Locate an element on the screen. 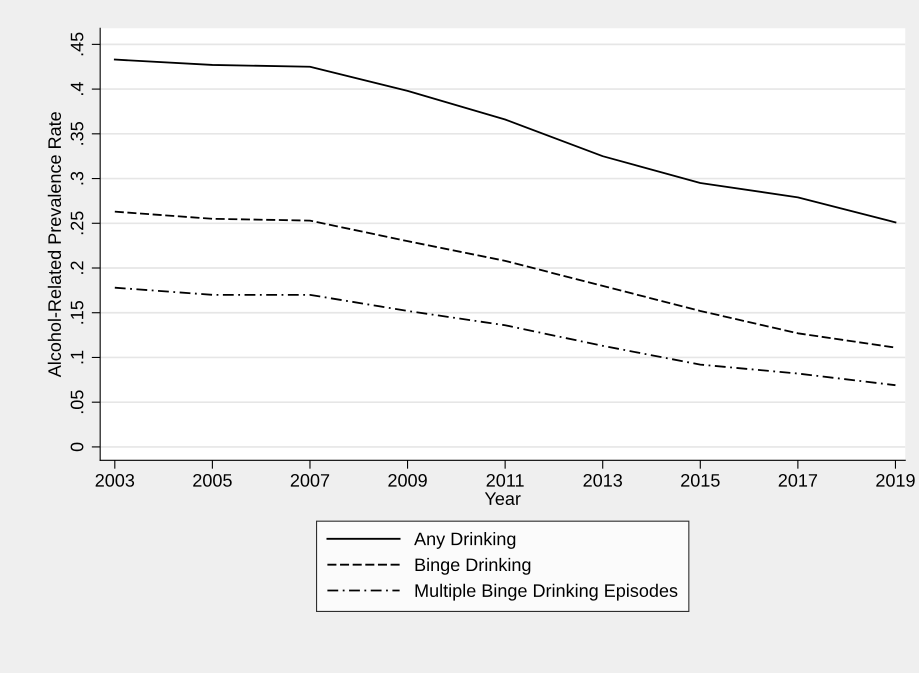 The width and height of the screenshot is (919, 673). y-tick-label: .45 is located at coordinates (77, 44).